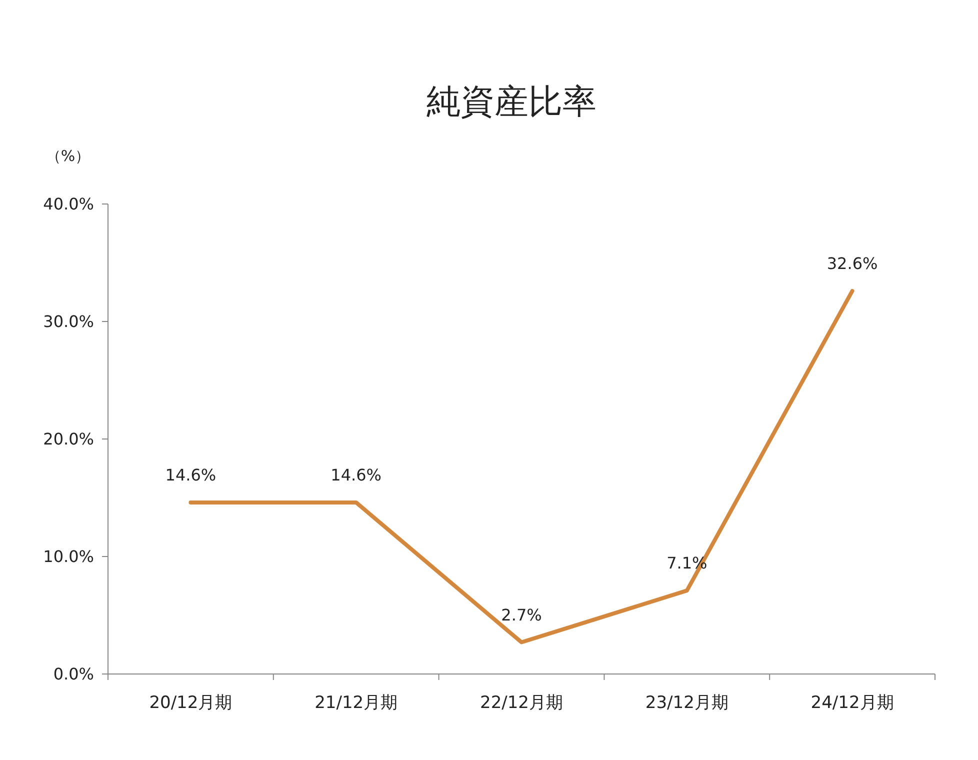 Image resolution: width=978 pixels, height=760 pixels. Describe the element at coordinates (852, 703) in the screenshot. I see `x-tick-label: 24/12月期` at that location.